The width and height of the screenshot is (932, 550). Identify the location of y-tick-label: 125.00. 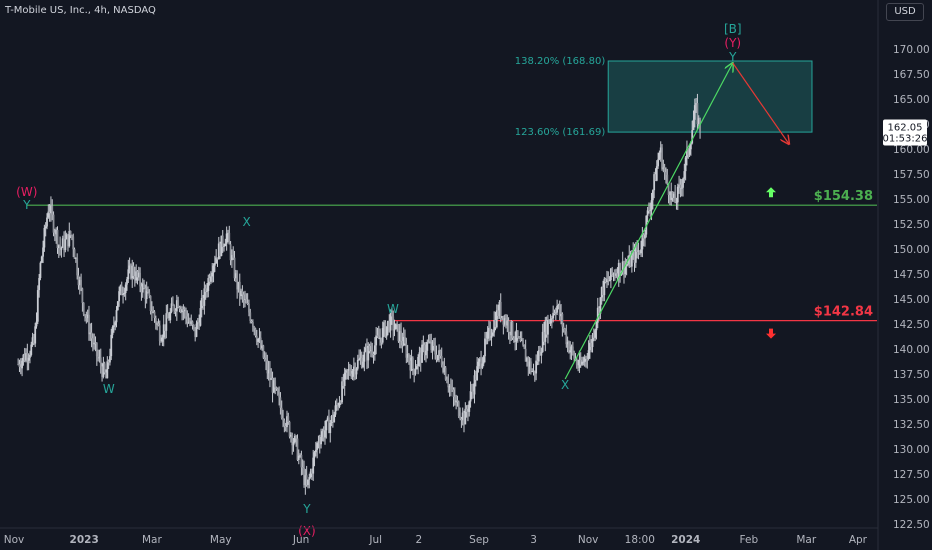
(911, 500).